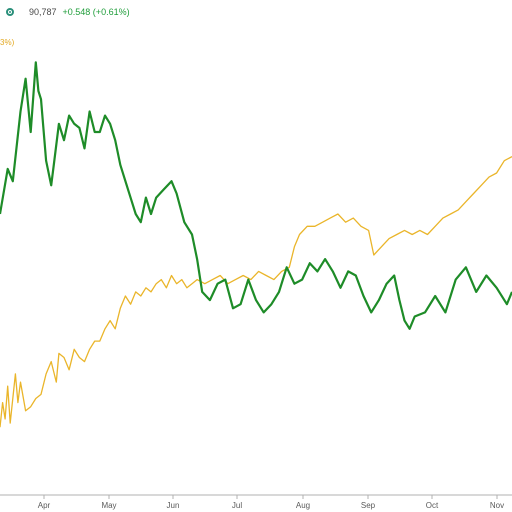 The image size is (512, 512). What do you see at coordinates (43, 12) in the screenshot?
I see `legend-value: 90,787` at bounding box center [43, 12].